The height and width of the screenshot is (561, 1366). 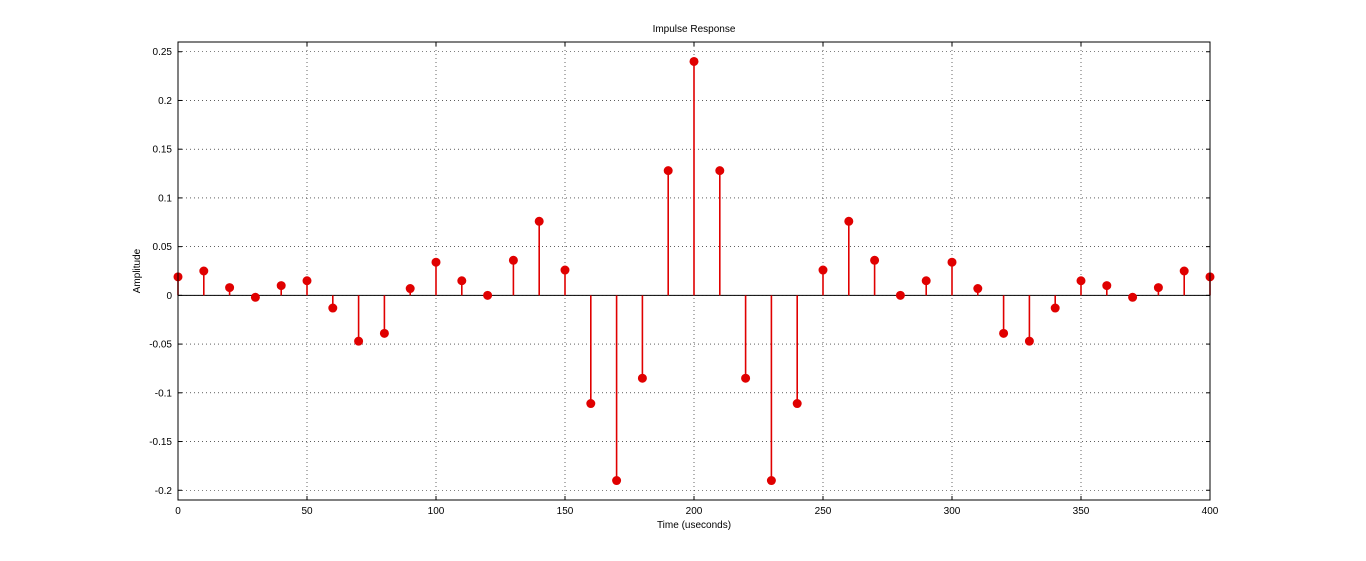 I want to click on y-tick-label: 0.1, so click(x=165, y=198).